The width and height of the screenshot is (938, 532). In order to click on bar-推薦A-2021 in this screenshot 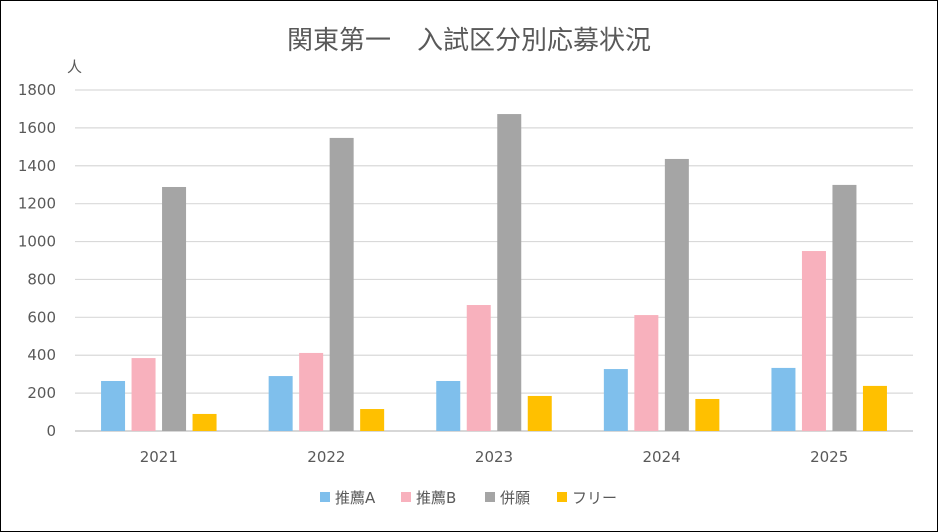, I will do `click(113, 405)`.